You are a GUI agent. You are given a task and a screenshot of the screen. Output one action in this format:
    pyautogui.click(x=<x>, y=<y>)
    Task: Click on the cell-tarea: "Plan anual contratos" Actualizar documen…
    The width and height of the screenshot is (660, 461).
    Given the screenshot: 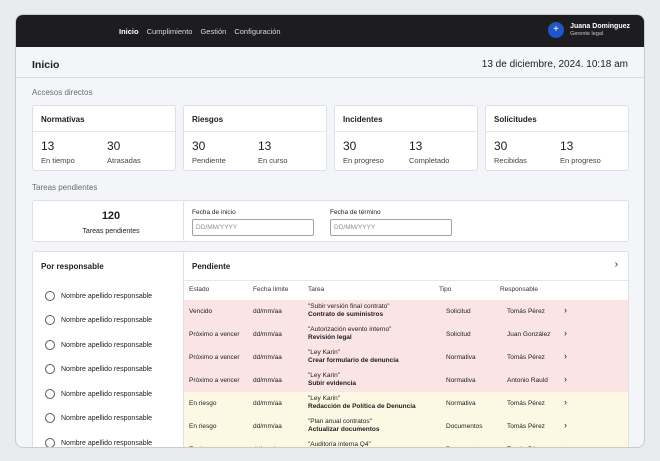 What is the action you would take?
    pyautogui.click(x=344, y=426)
    